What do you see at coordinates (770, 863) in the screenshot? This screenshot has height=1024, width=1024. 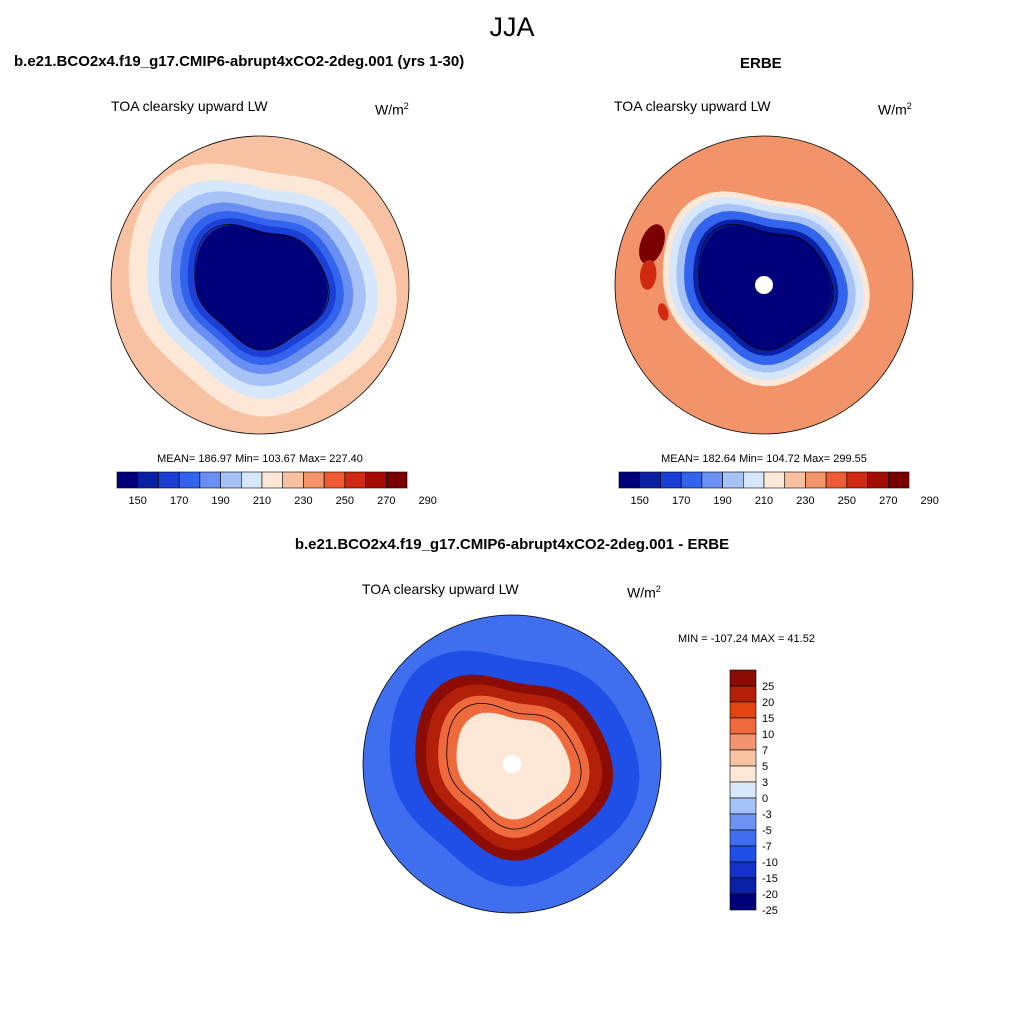 I see `colorbar-tick-label: -10` at bounding box center [770, 863].